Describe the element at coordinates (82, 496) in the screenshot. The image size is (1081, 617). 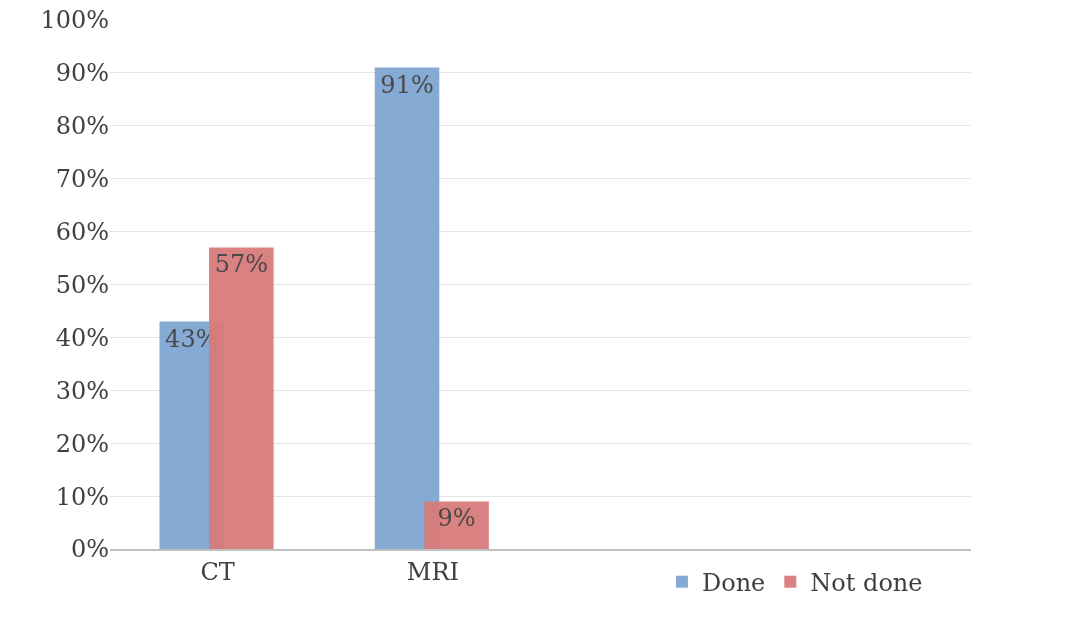
I see `y-tick-label: 10%` at that location.